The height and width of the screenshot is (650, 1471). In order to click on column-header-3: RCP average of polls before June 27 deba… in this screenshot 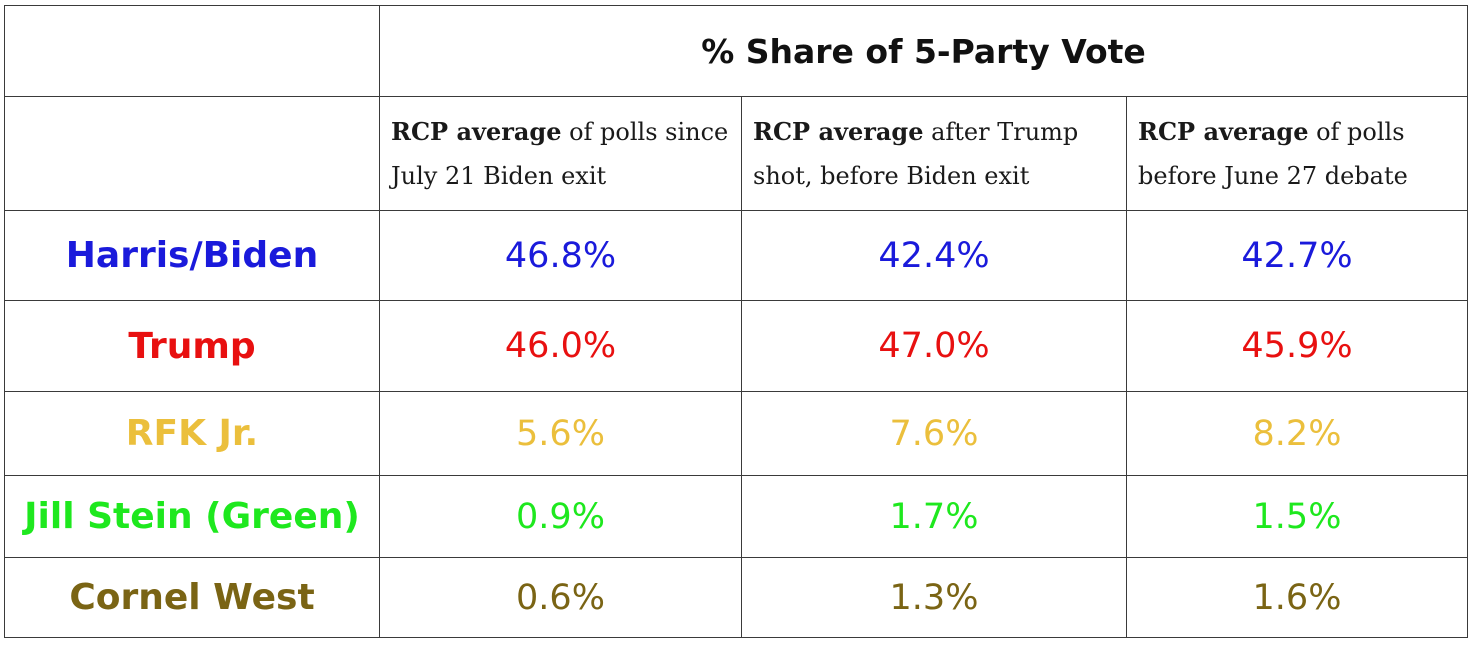, I will do `click(1297, 153)`.